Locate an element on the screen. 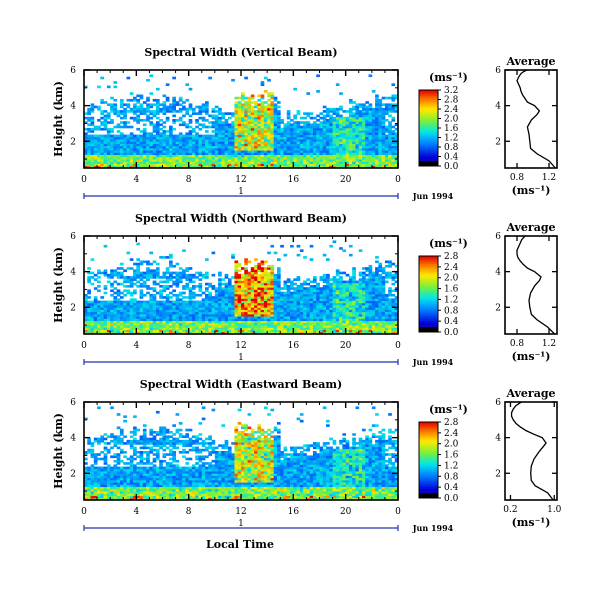 The width and height of the screenshot is (614, 598). average-frame is located at coordinates (531, 119).